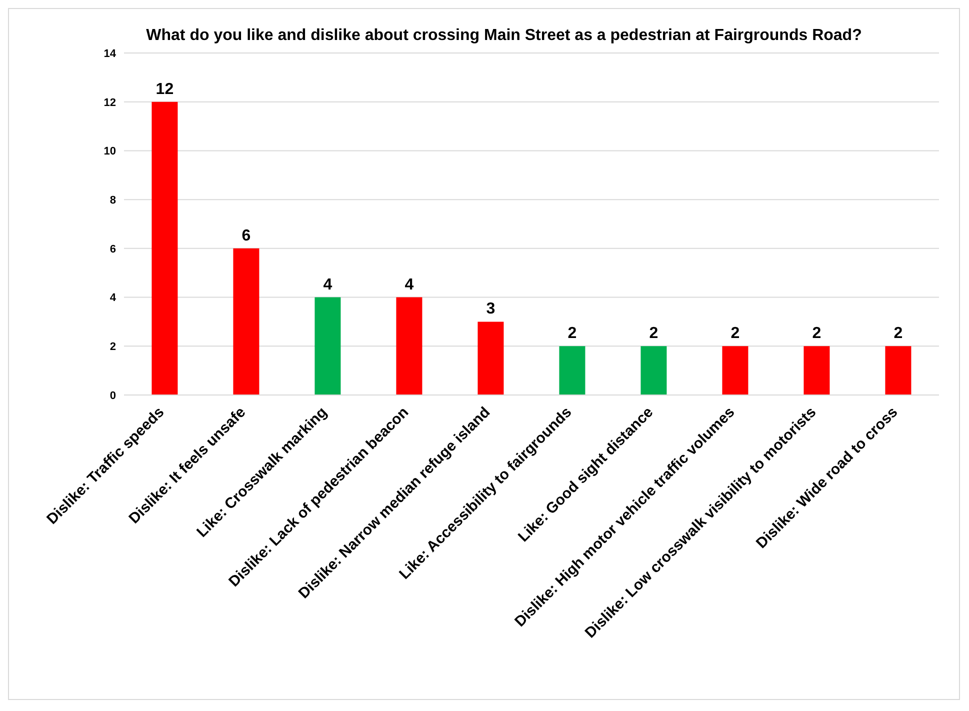  I want to click on y-tick-label: 12, so click(110, 102).